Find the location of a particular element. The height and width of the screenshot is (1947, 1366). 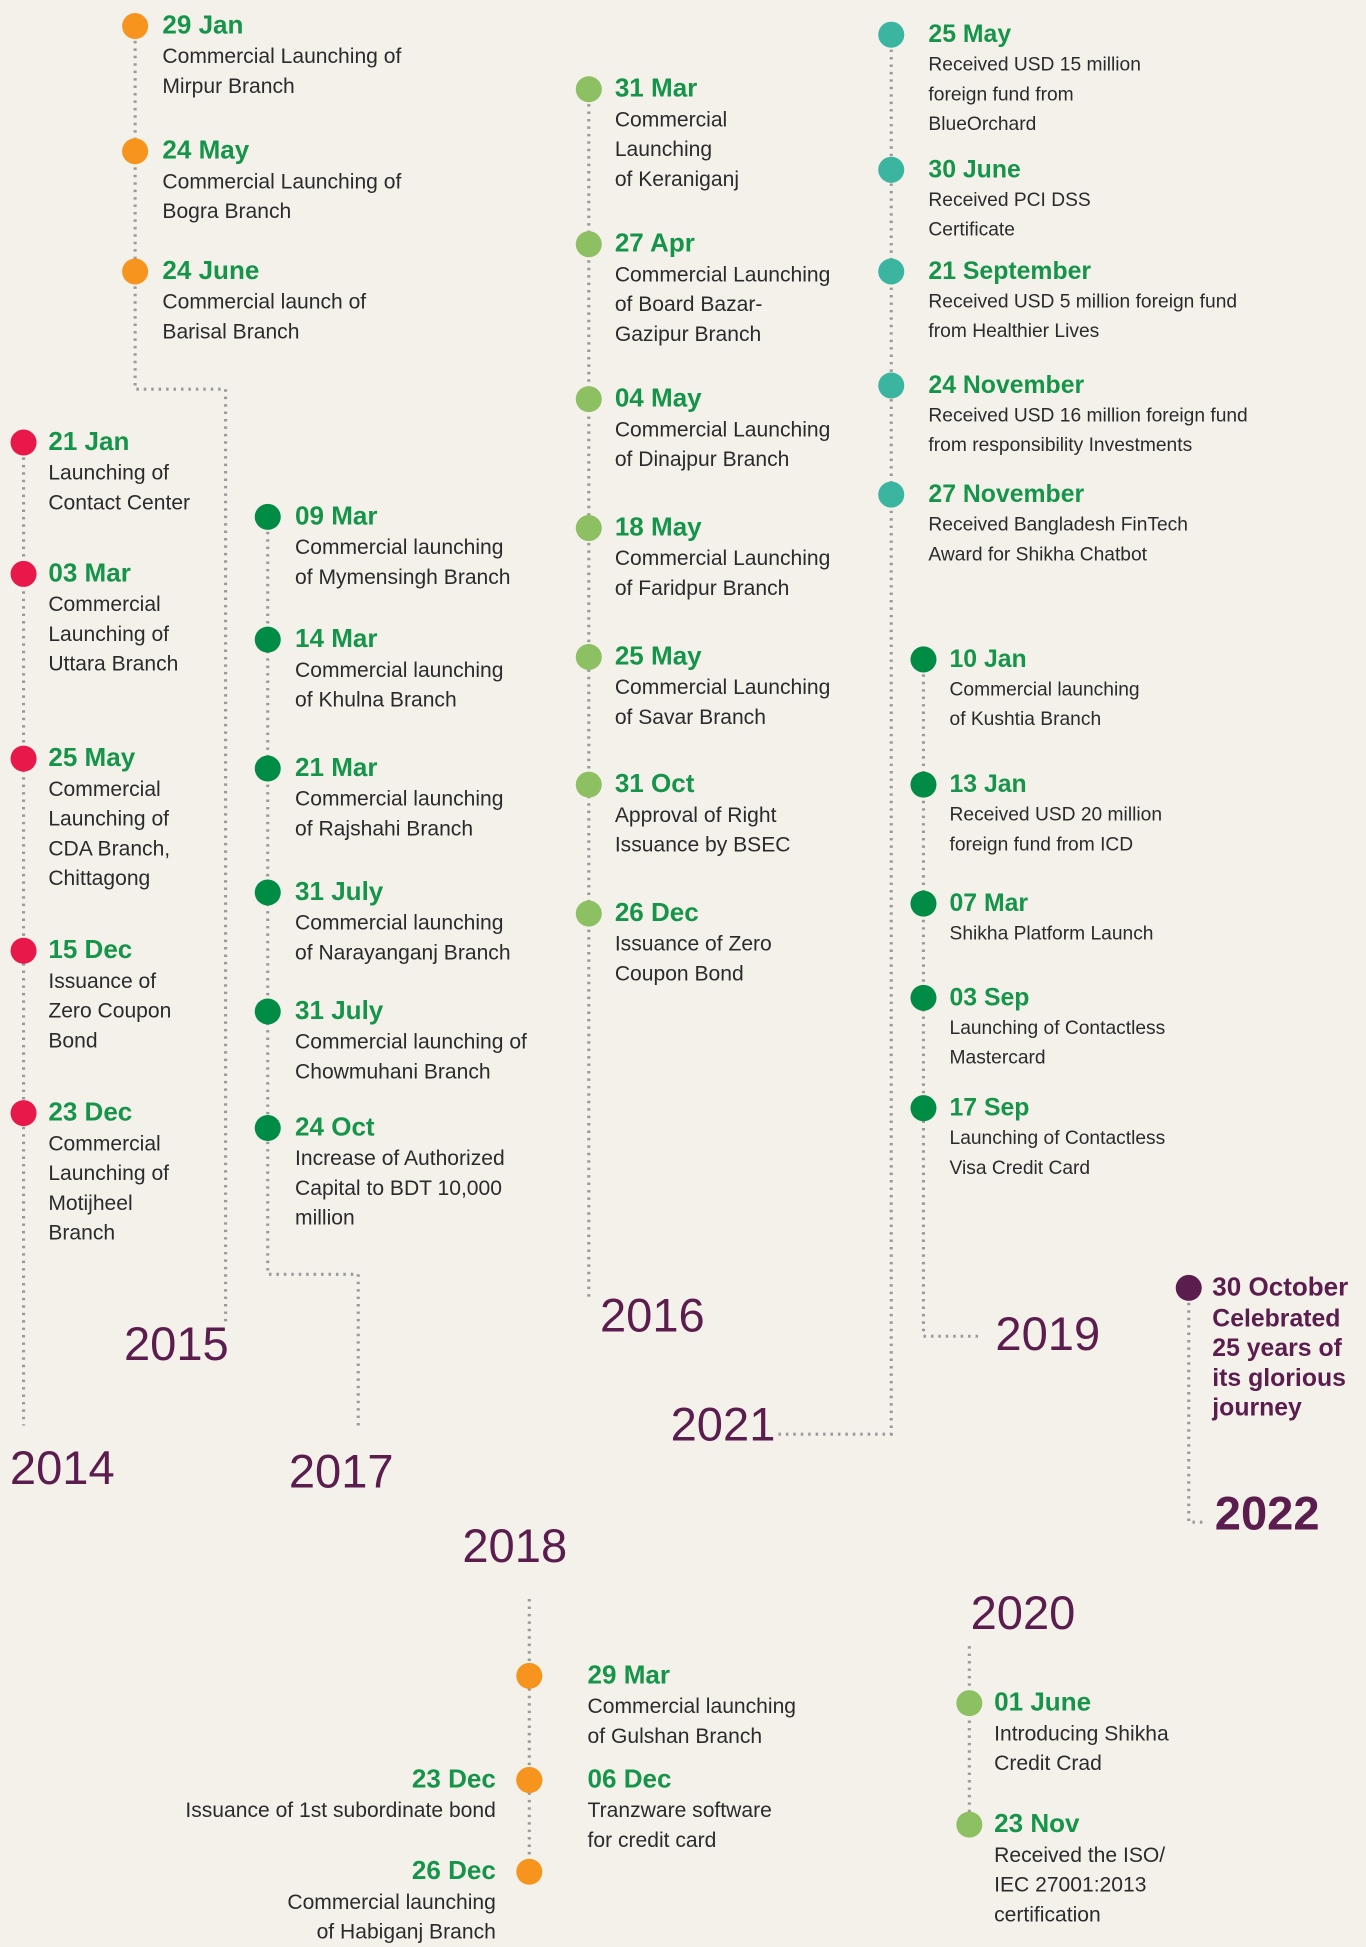

event-date: 18 May is located at coordinates (658, 527).